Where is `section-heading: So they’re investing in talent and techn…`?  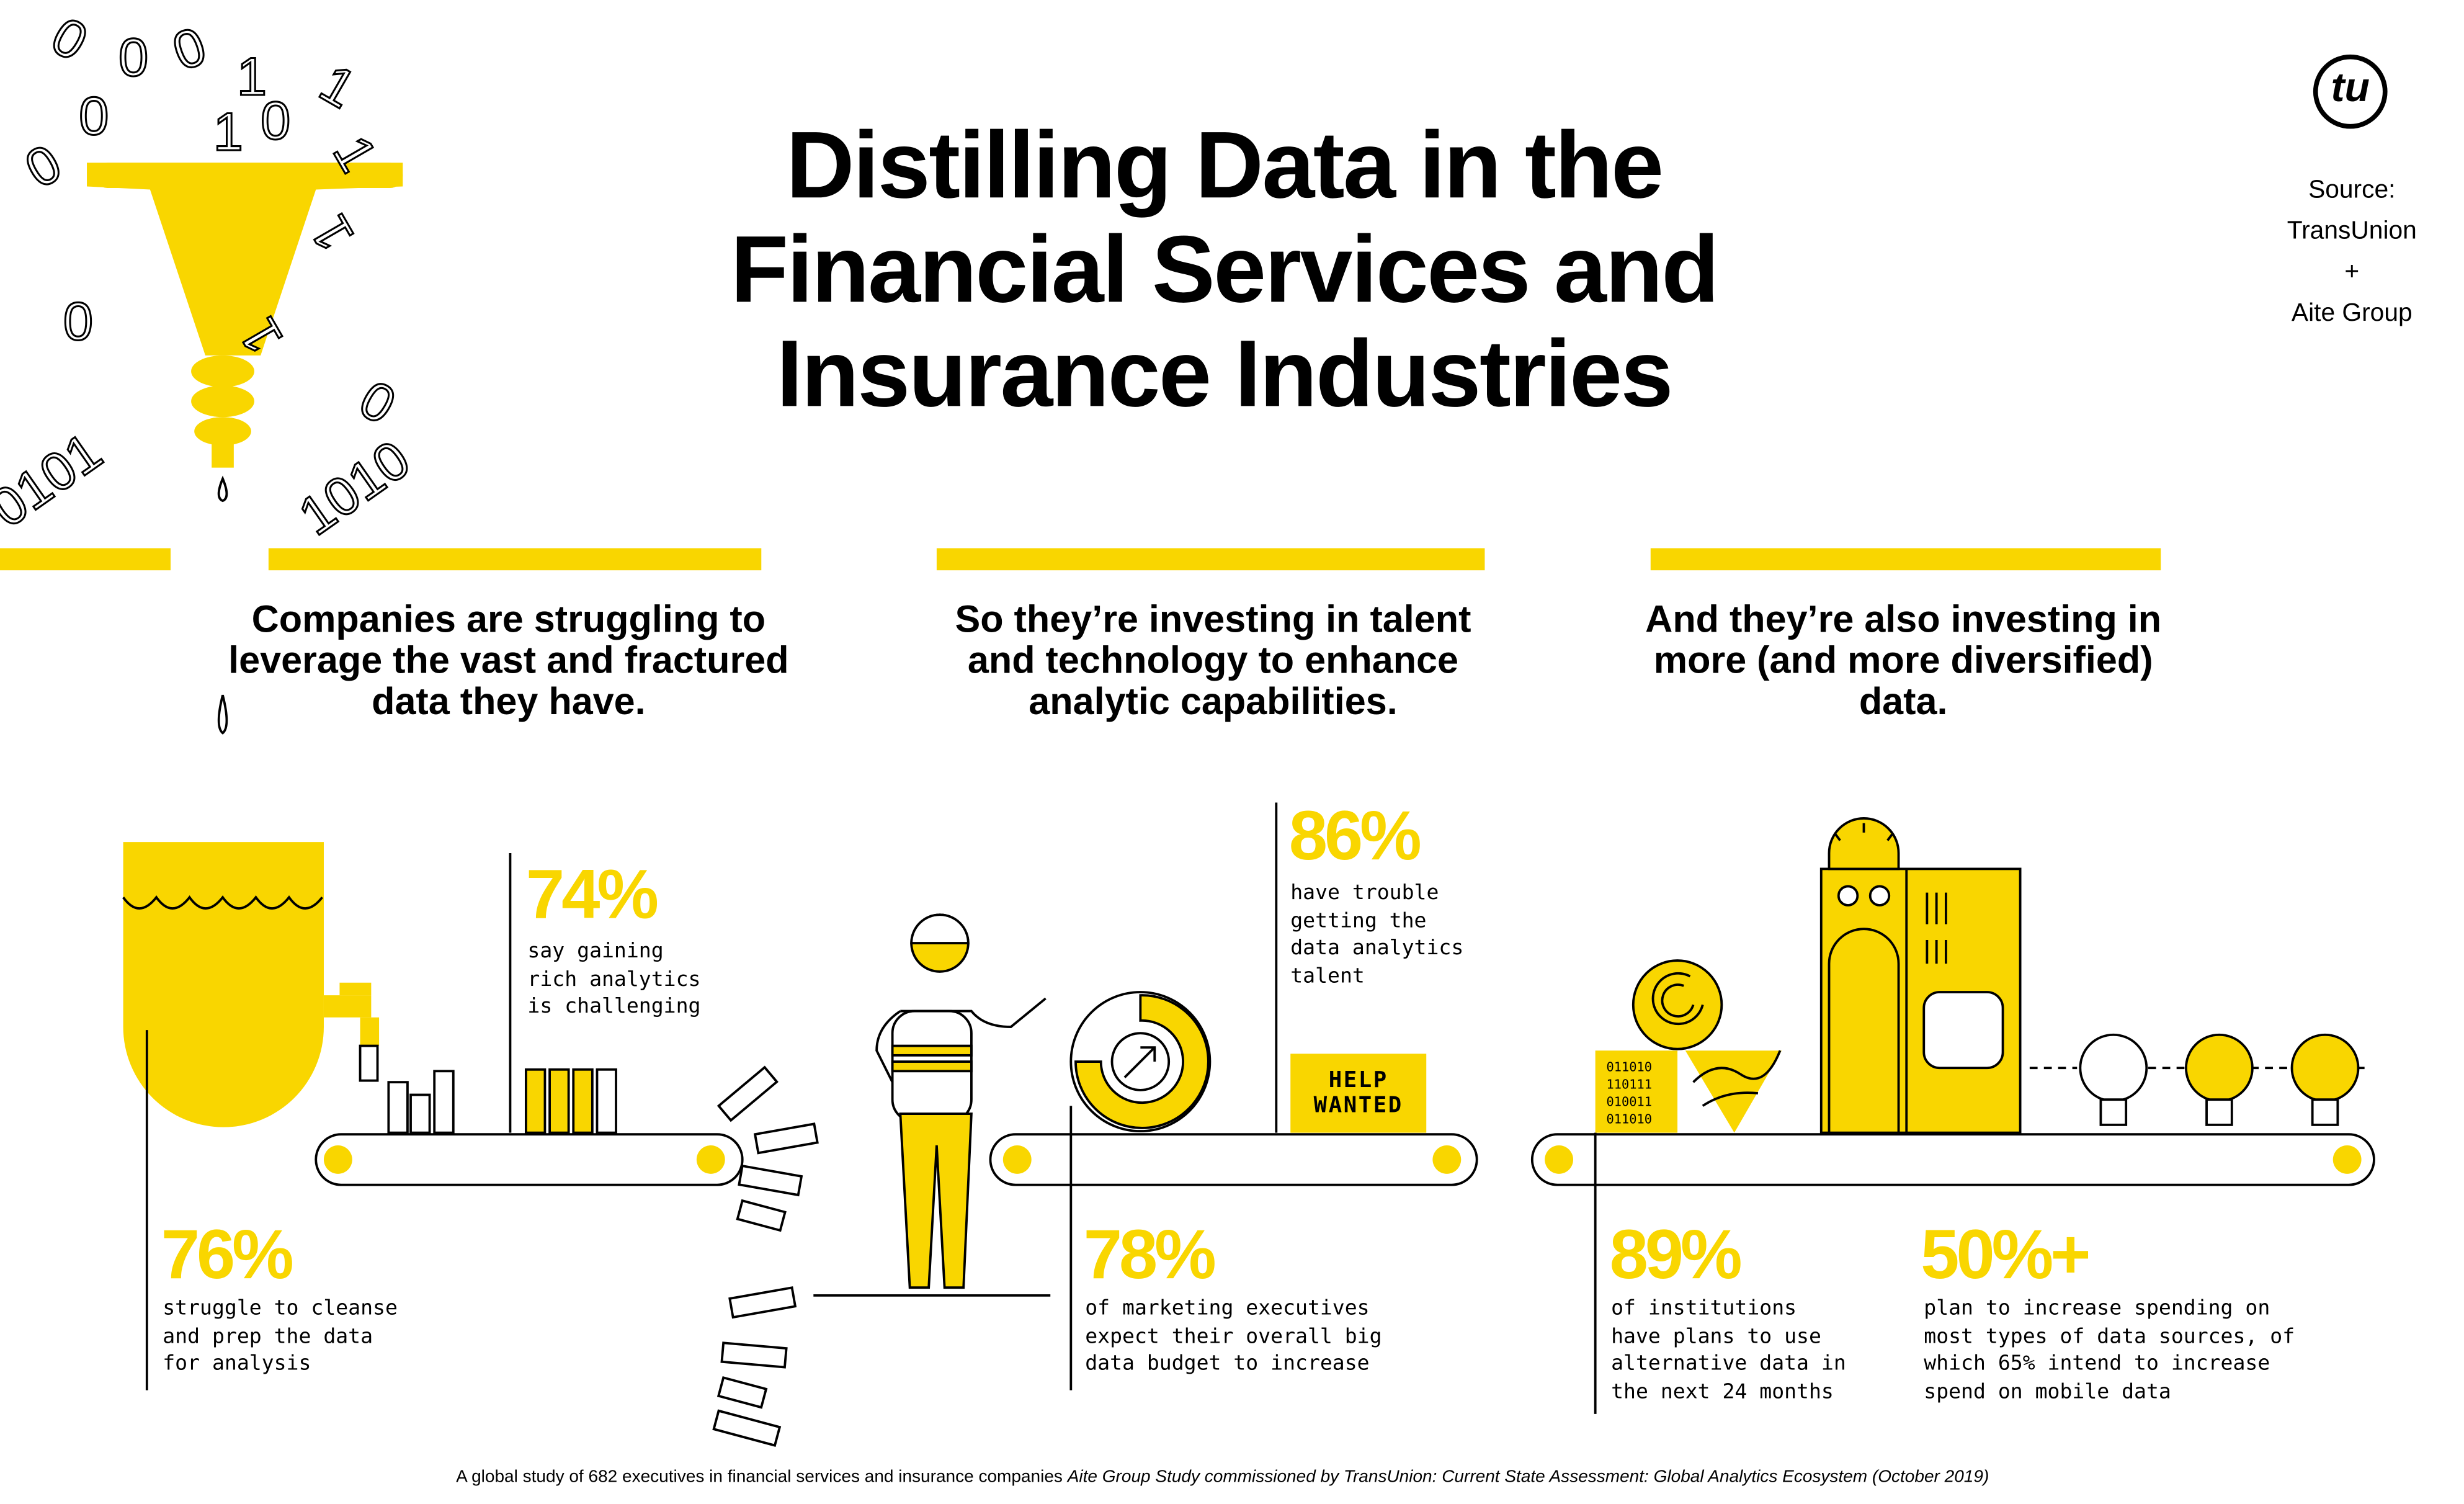 section-heading: So they’re investing in talent and techn… is located at coordinates (1213, 661).